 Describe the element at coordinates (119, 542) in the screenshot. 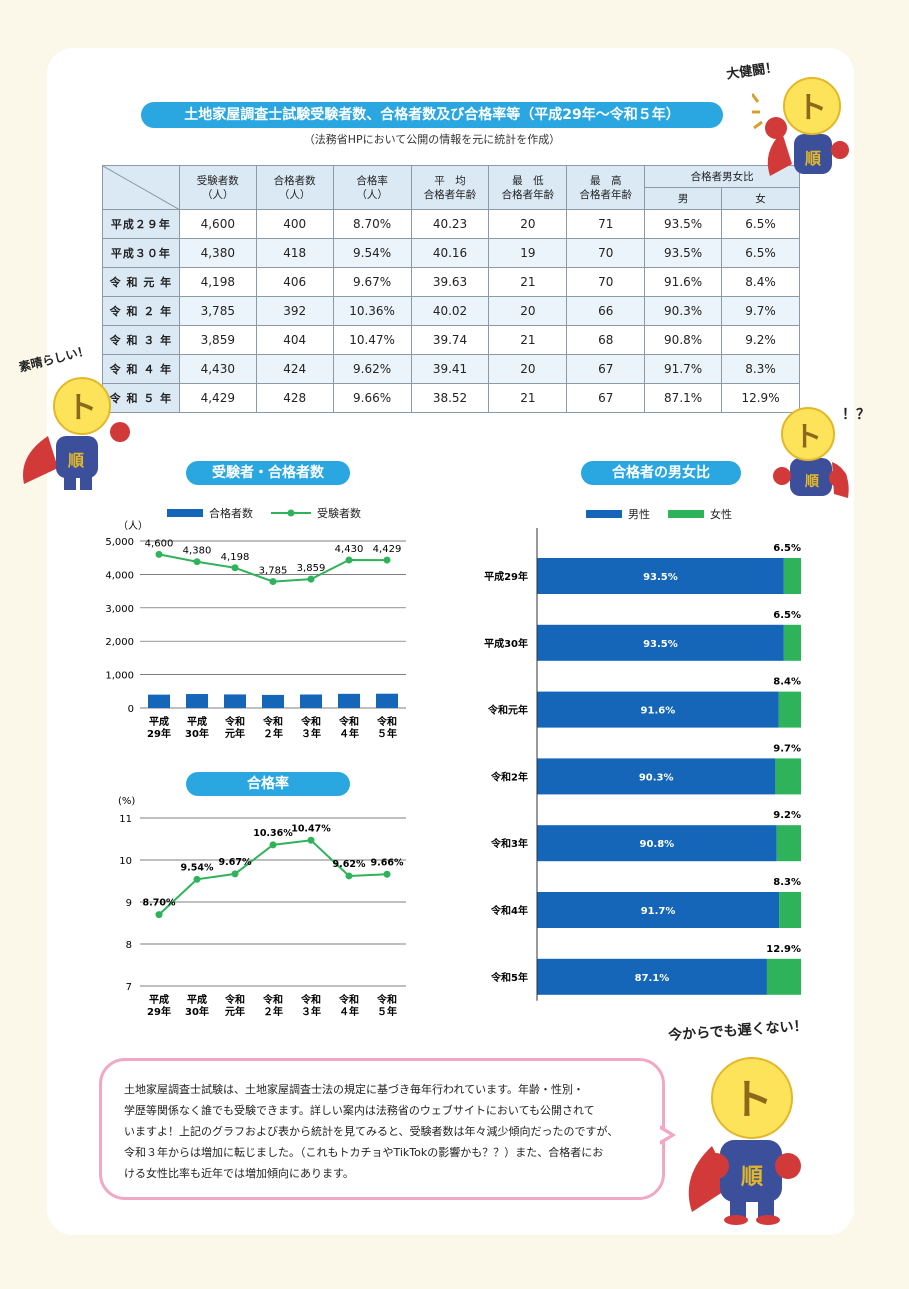

I see `chart1-ytick: 5,000` at that location.